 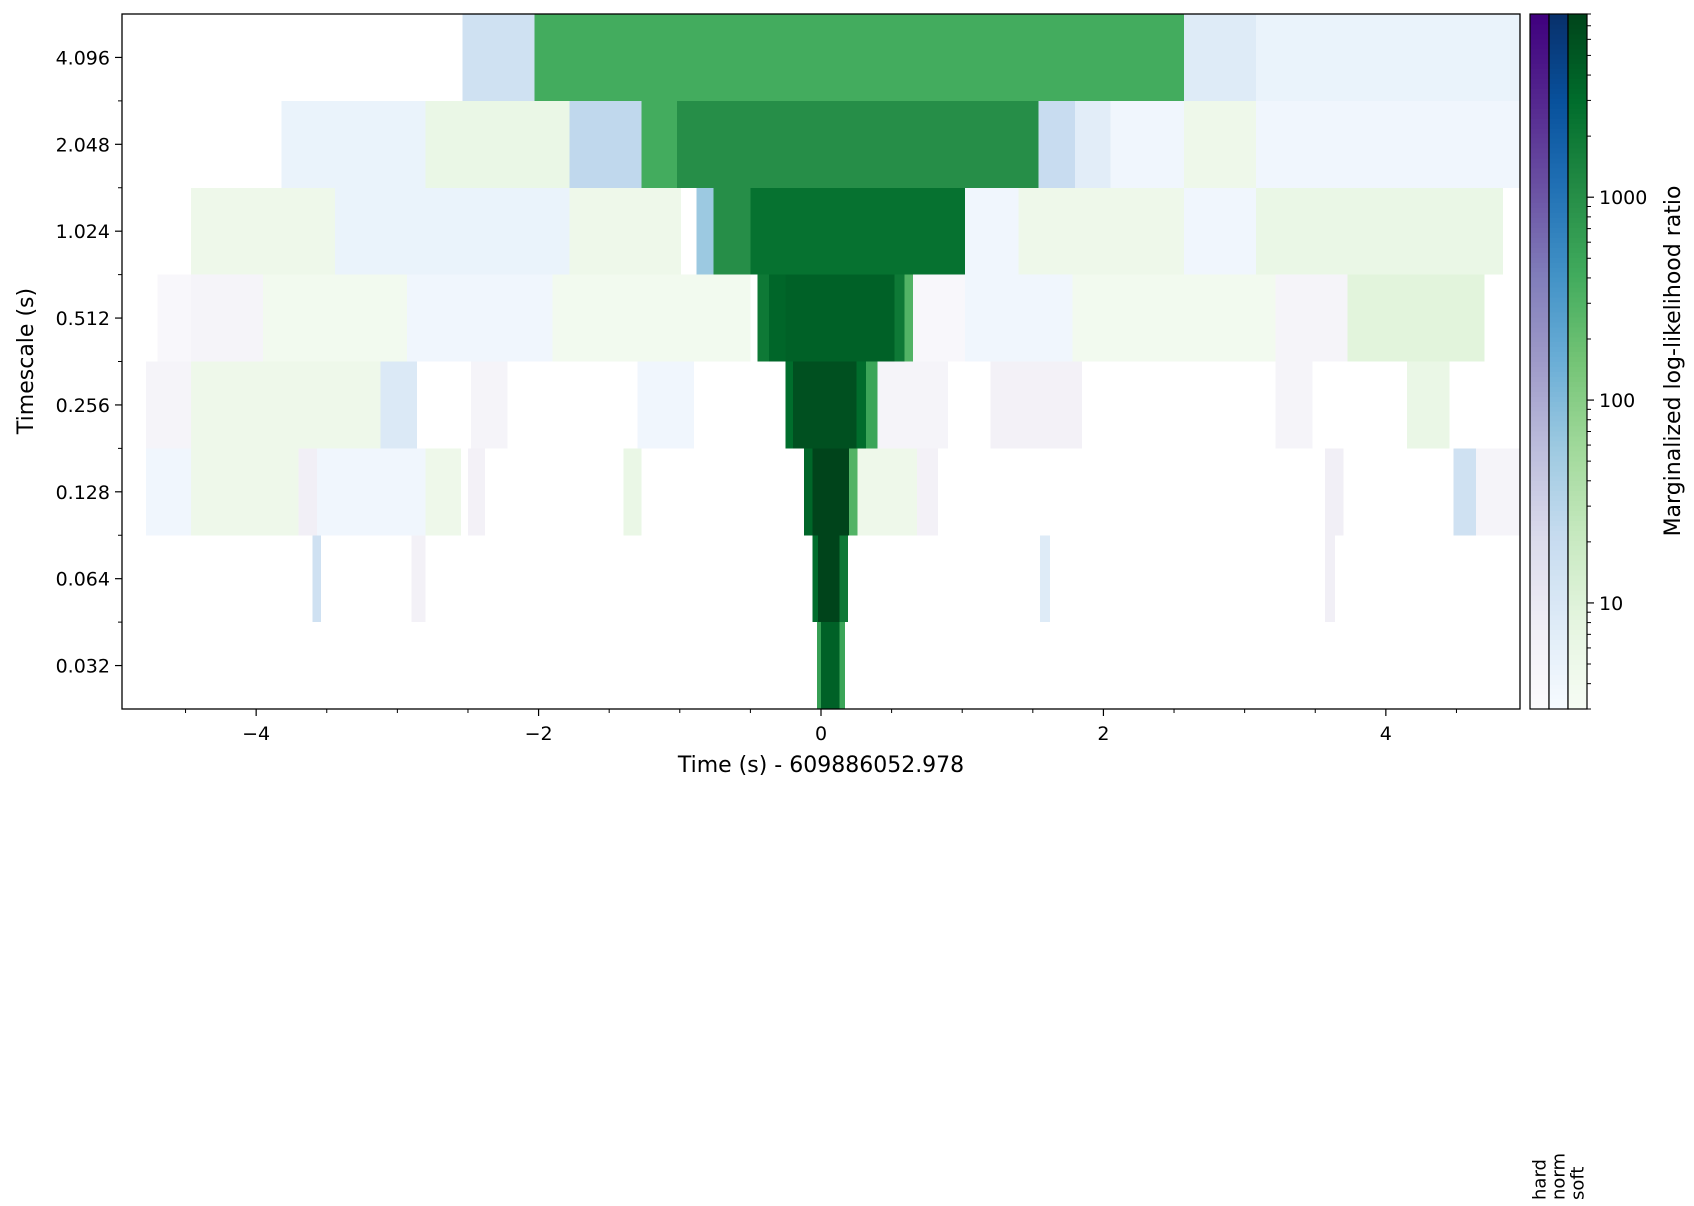 What do you see at coordinates (83, 406) in the screenshot?
I see `y-tick-label: 0.256` at bounding box center [83, 406].